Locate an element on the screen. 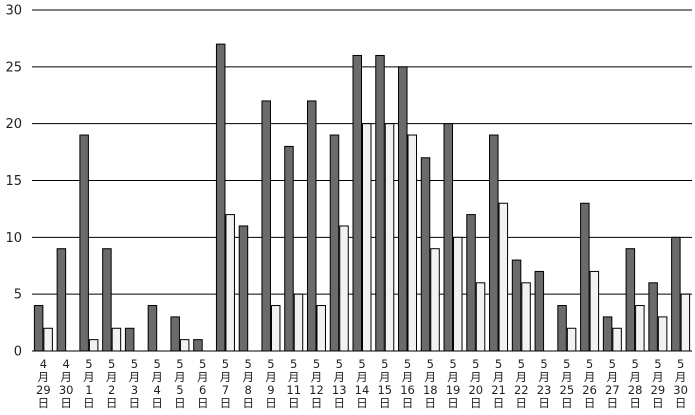 The width and height of the screenshot is (695, 415). x-tick-label-part: 15 is located at coordinates (384, 390).